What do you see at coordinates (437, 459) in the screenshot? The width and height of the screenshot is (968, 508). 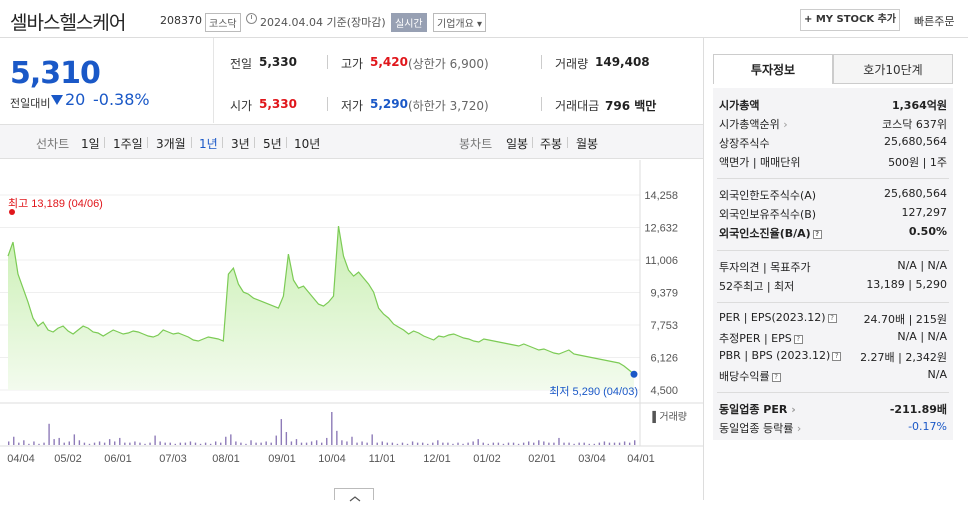 I see `x-tick-label: 12/01` at bounding box center [437, 459].